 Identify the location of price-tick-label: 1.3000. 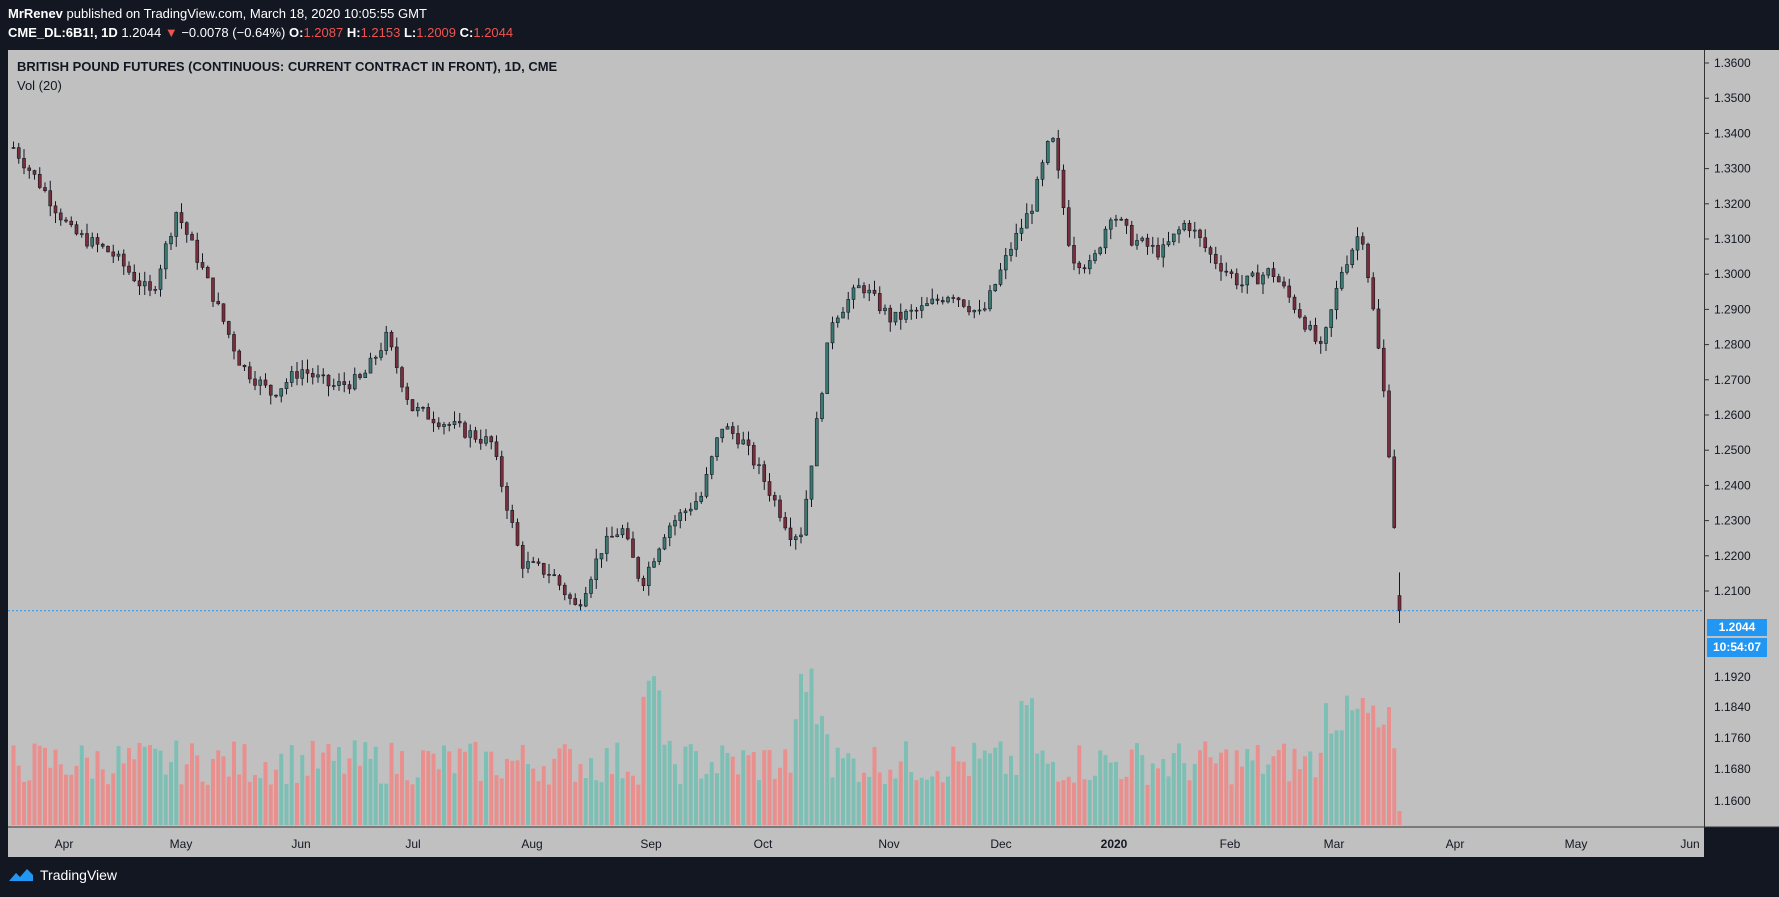
(1732, 274).